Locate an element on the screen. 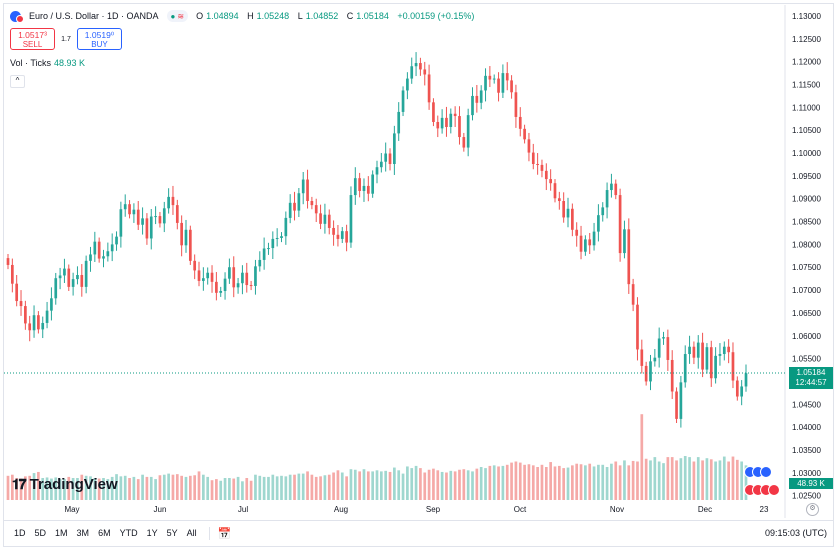  utc-clock: 09:15:03 (UTC) is located at coordinates (795, 533).